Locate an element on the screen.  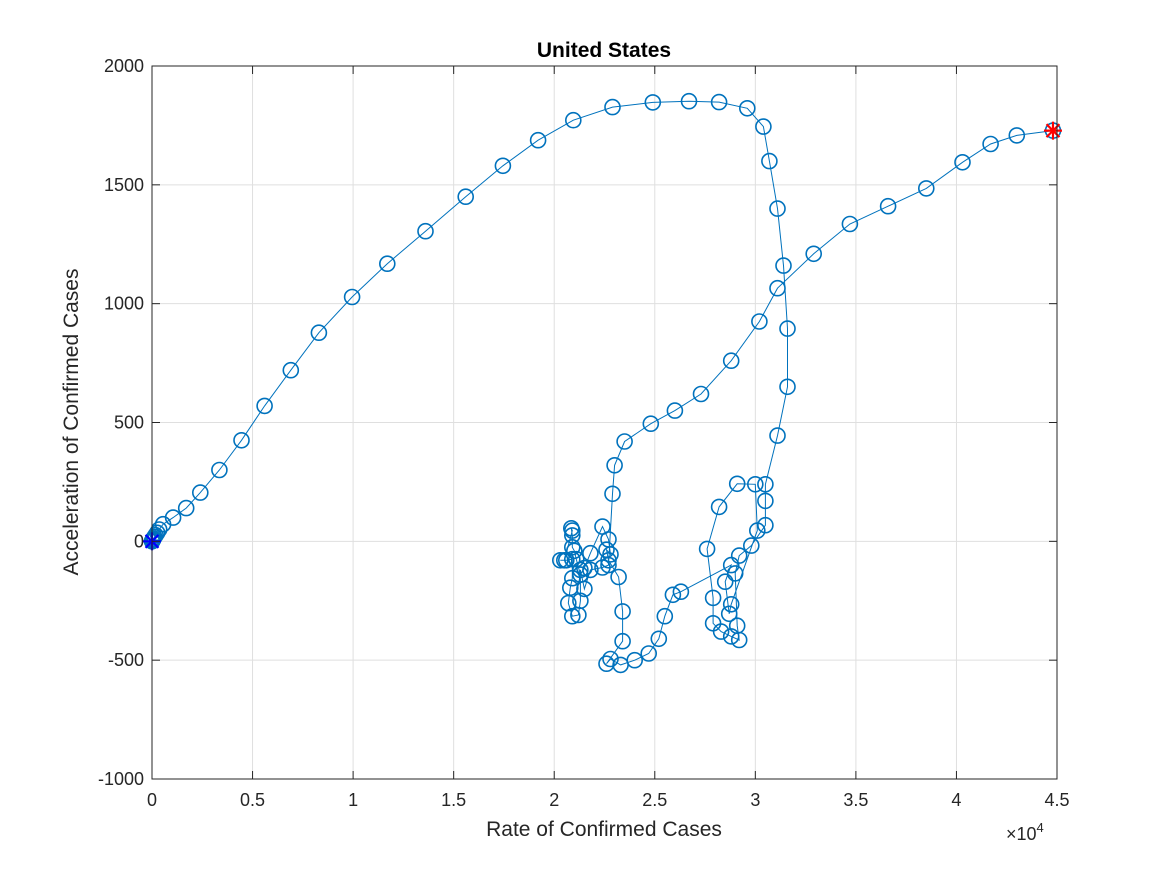
y-tick-label: 2000 is located at coordinates (124, 66).